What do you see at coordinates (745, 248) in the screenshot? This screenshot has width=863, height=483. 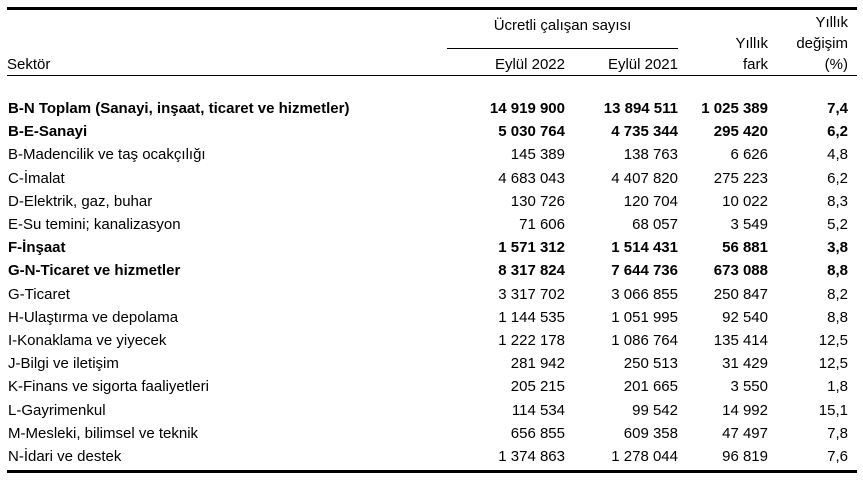 I see `yillik-fark-cell: 56 881` at bounding box center [745, 248].